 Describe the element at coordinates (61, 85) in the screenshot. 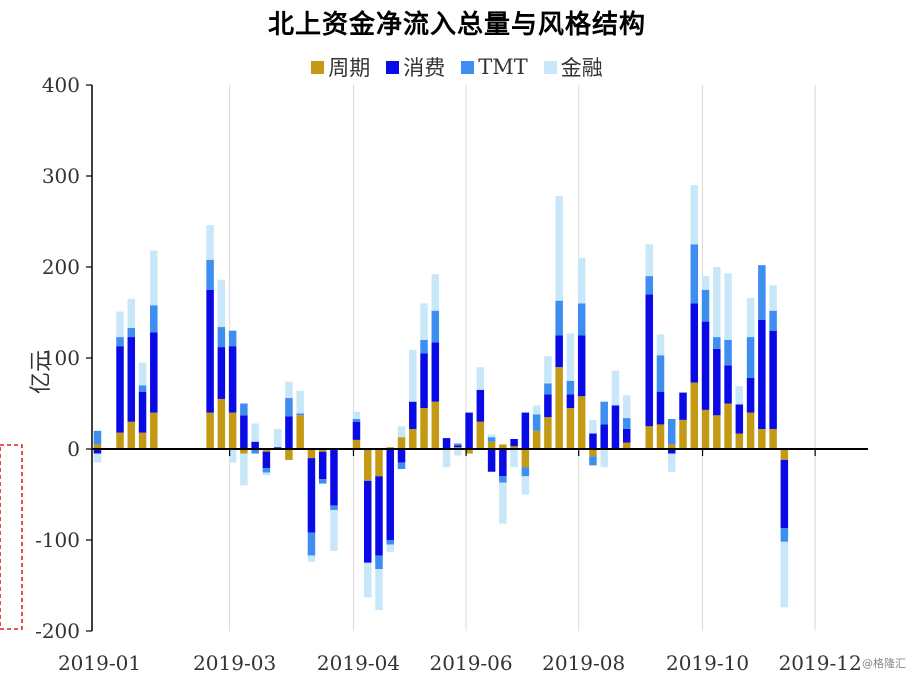

I see `y-tick-label: 400` at that location.